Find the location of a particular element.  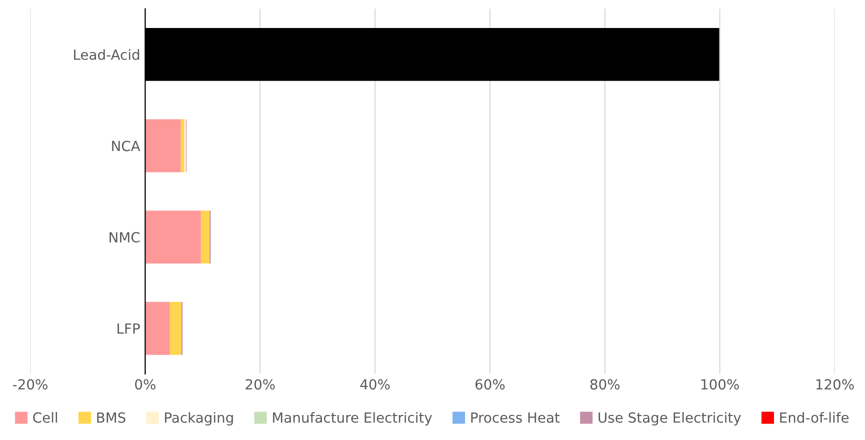

x-tick-label: 120% is located at coordinates (835, 384).